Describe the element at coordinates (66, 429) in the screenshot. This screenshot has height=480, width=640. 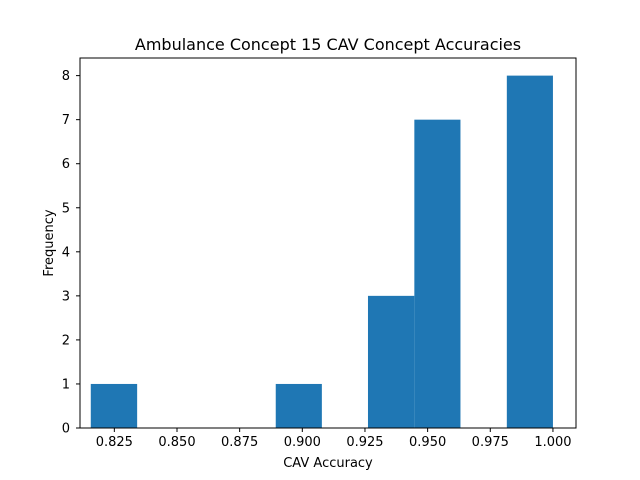
I see `y-tick-label-0: 0` at that location.